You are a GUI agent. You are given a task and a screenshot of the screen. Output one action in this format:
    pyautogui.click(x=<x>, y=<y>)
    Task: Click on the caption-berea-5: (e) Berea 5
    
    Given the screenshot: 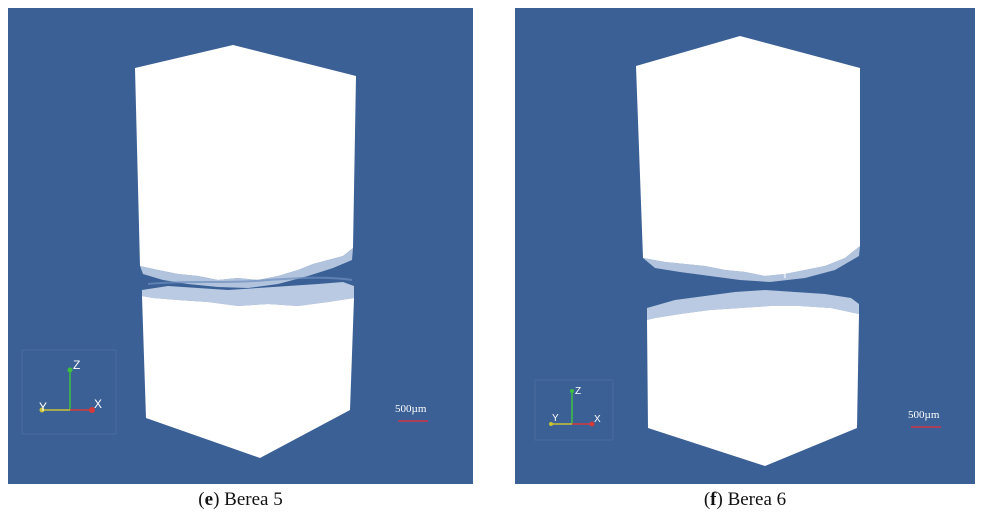 What is the action you would take?
    pyautogui.click(x=240, y=499)
    